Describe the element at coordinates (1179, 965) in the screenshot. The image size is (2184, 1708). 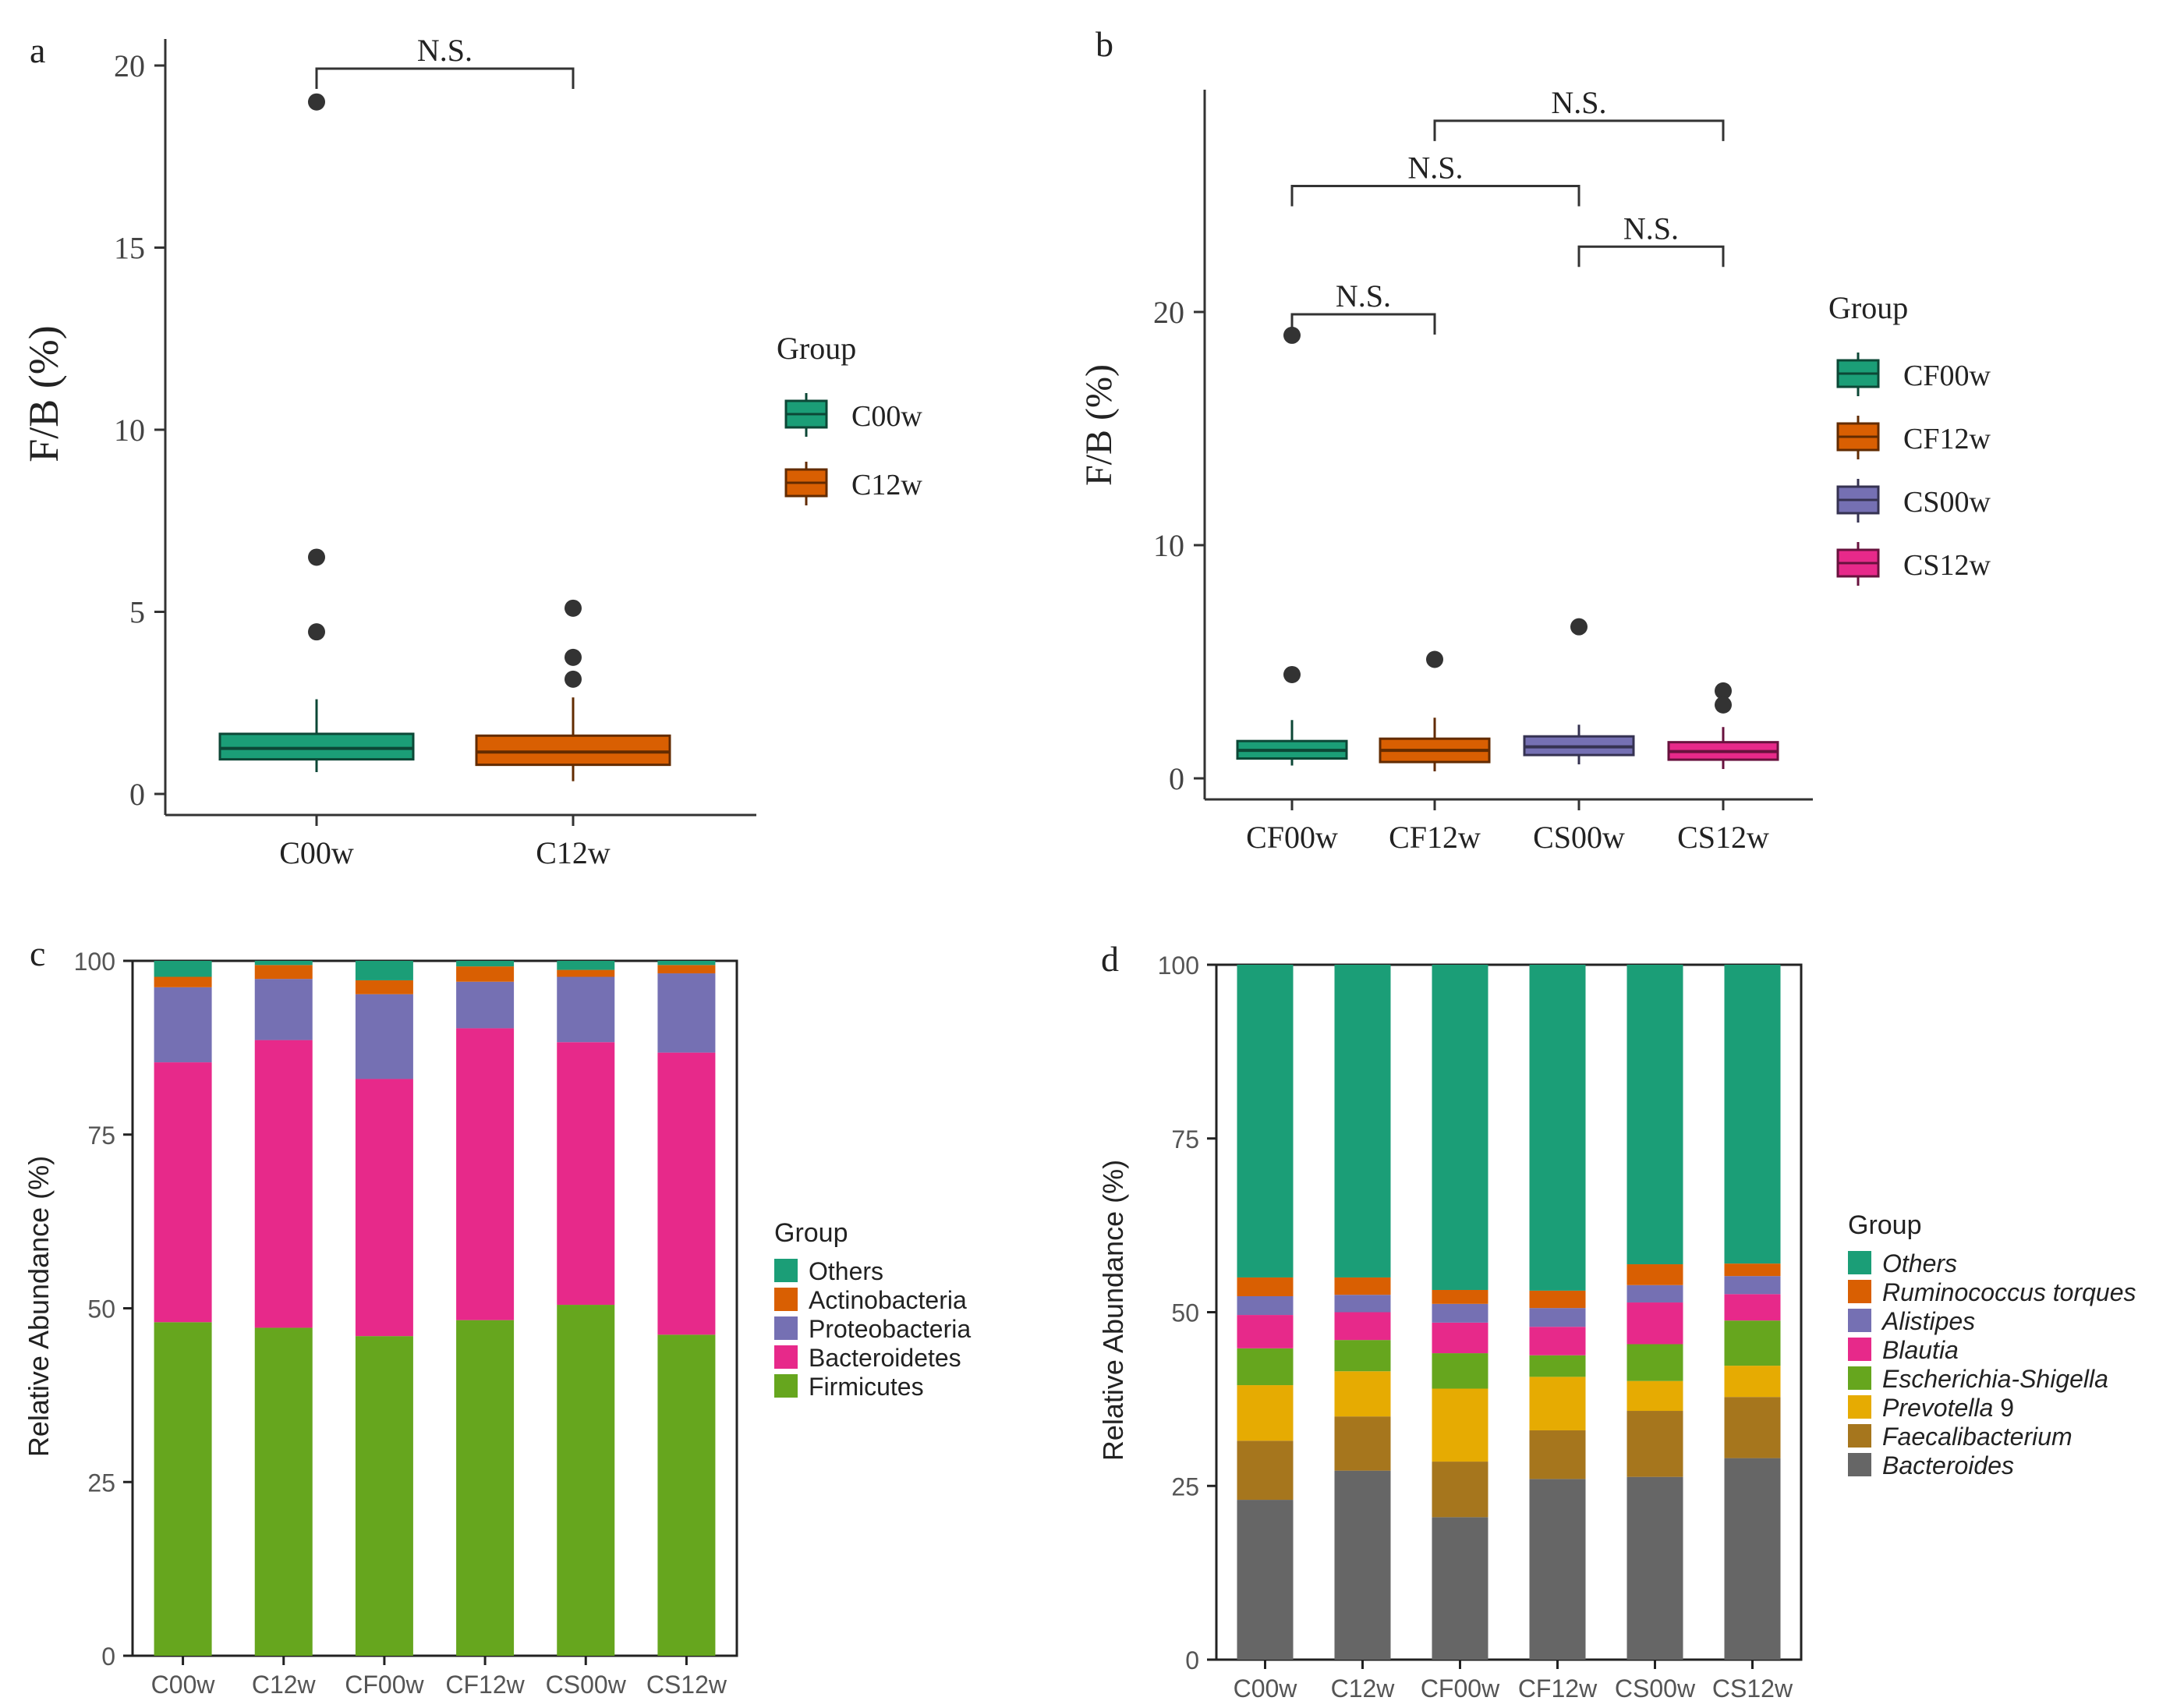
I see `y-tick-label: 100` at that location.